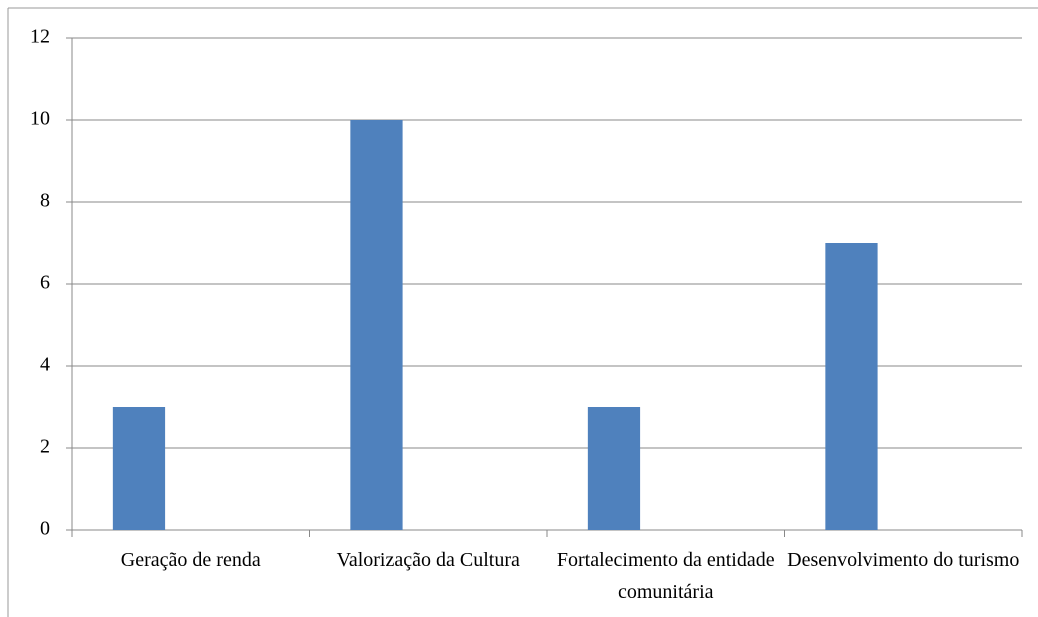 Image resolution: width=1038 pixels, height=617 pixels. Describe the element at coordinates (903, 560) in the screenshot. I see `x-tick-label: Desenvolvimento do turismo` at that location.